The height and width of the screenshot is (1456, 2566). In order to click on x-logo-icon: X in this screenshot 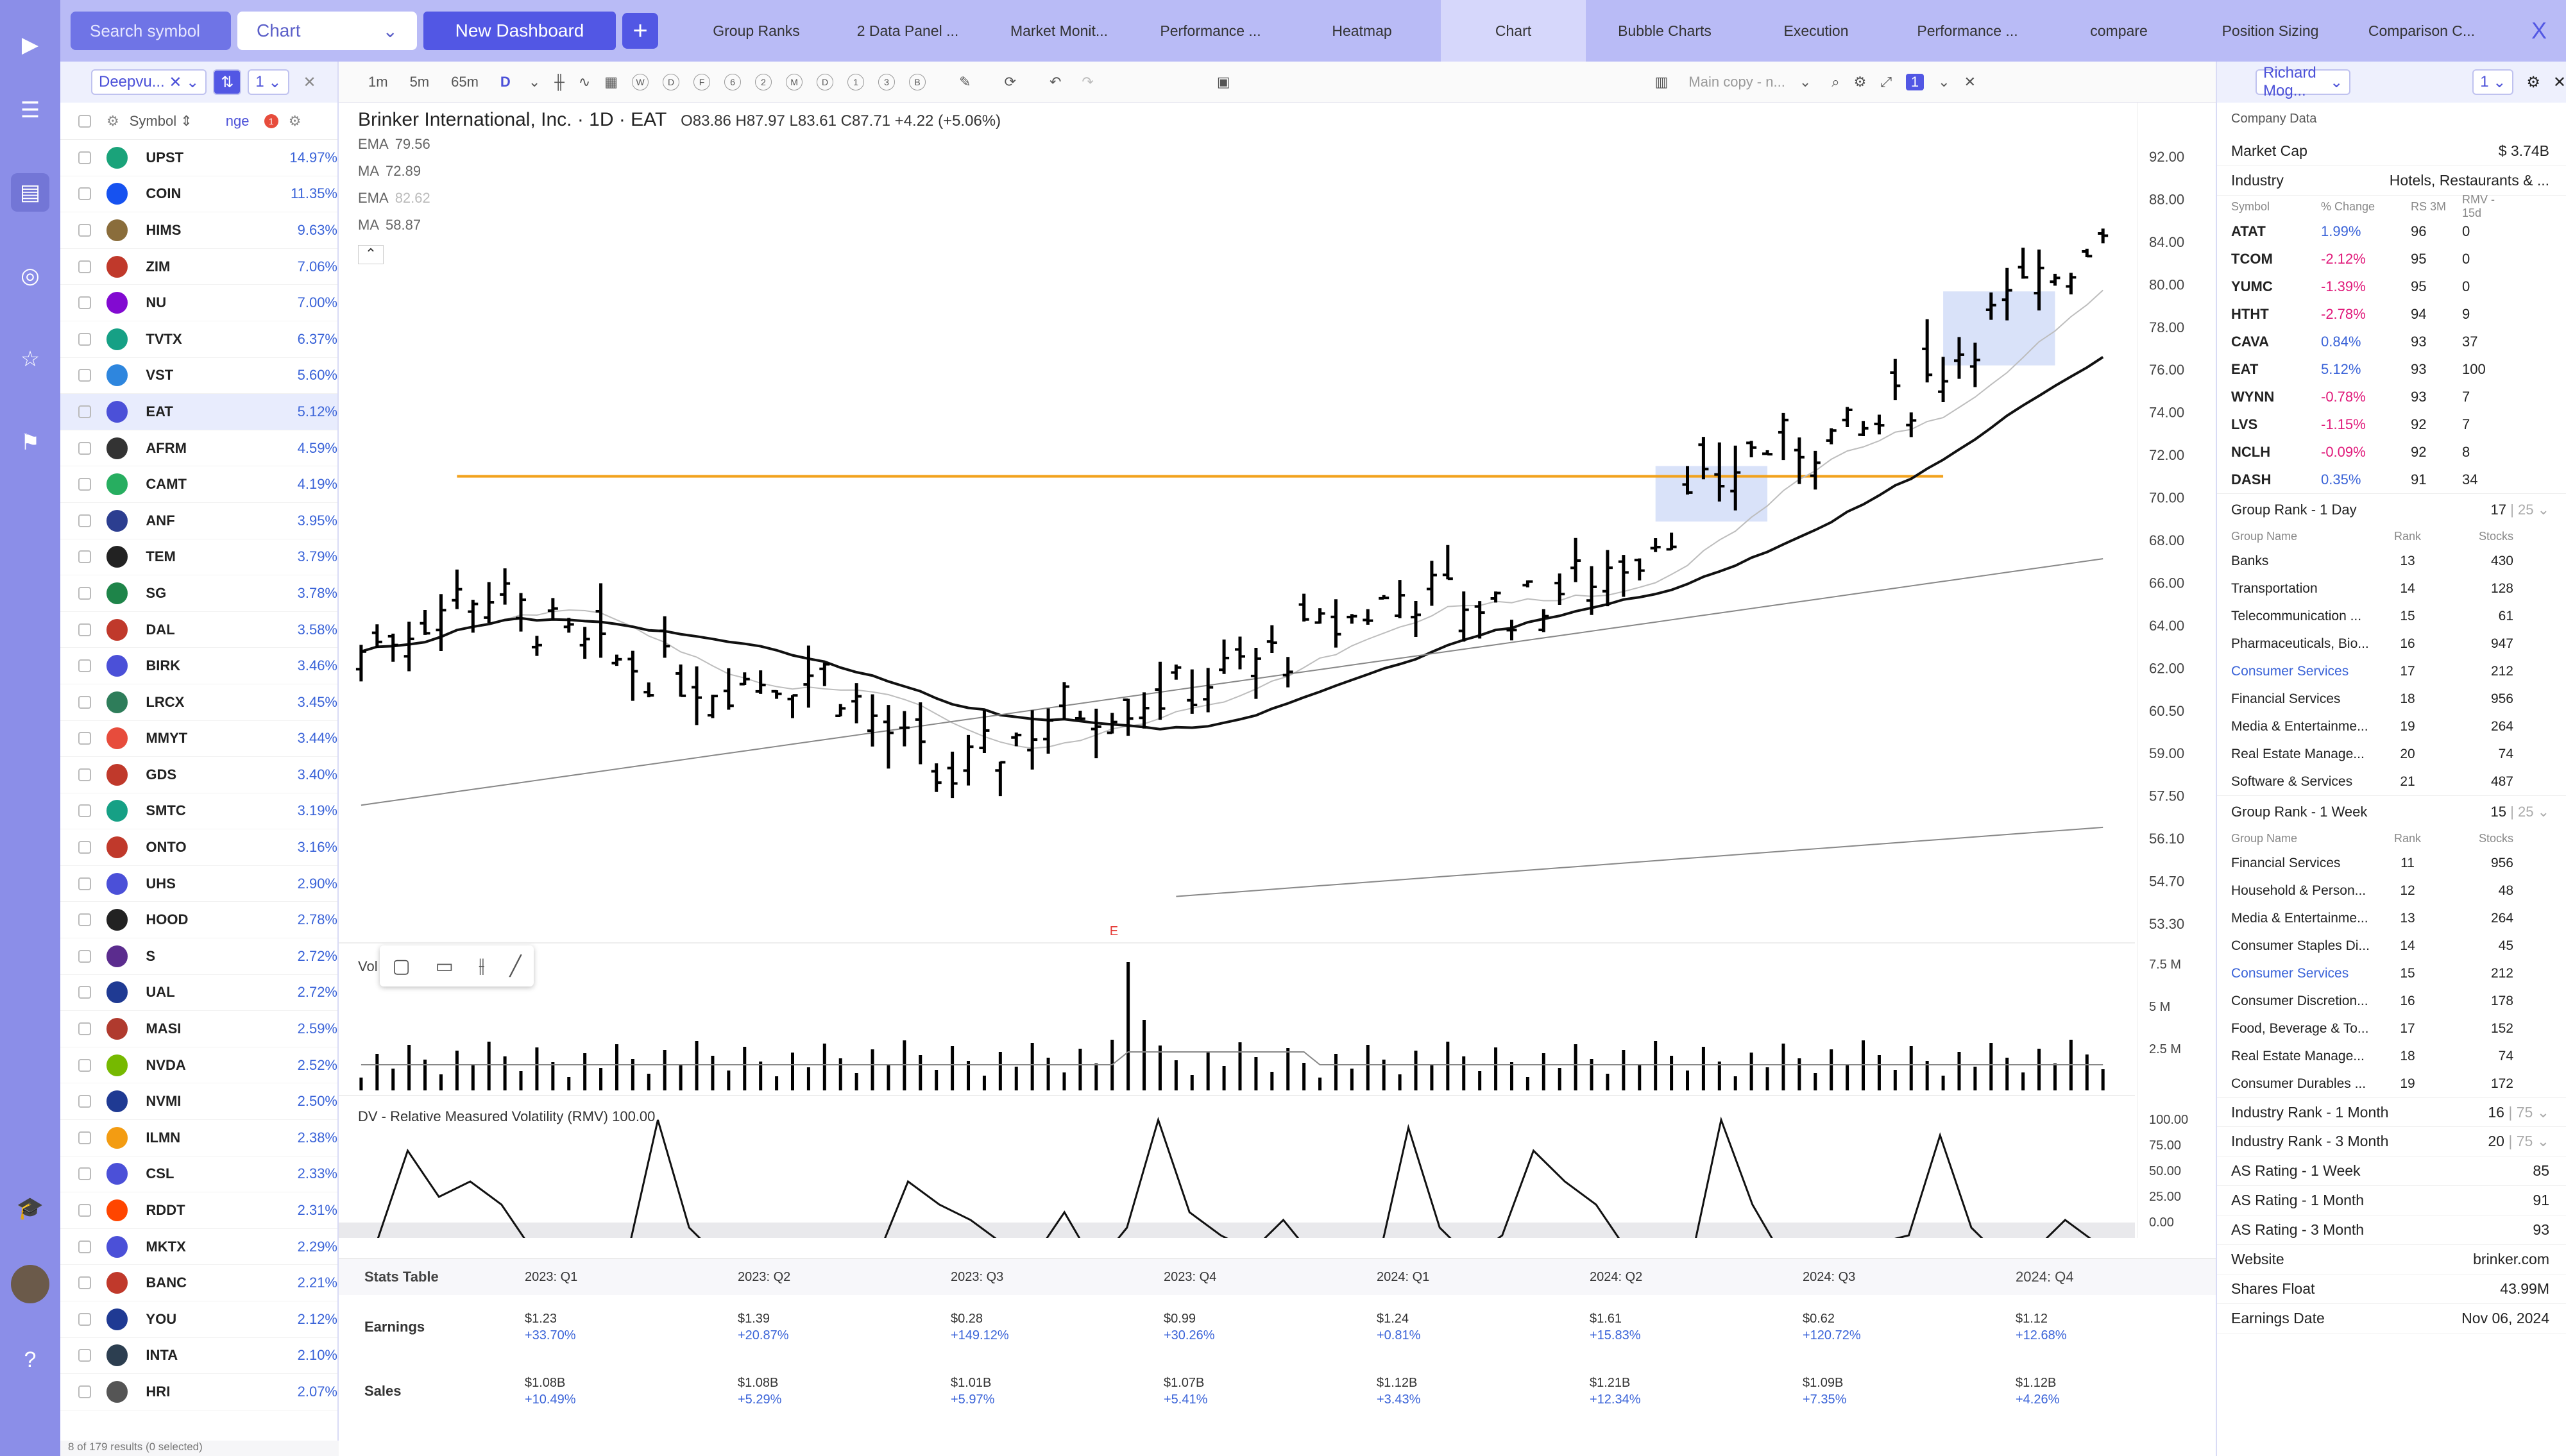, I will do `click(2539, 31)`.